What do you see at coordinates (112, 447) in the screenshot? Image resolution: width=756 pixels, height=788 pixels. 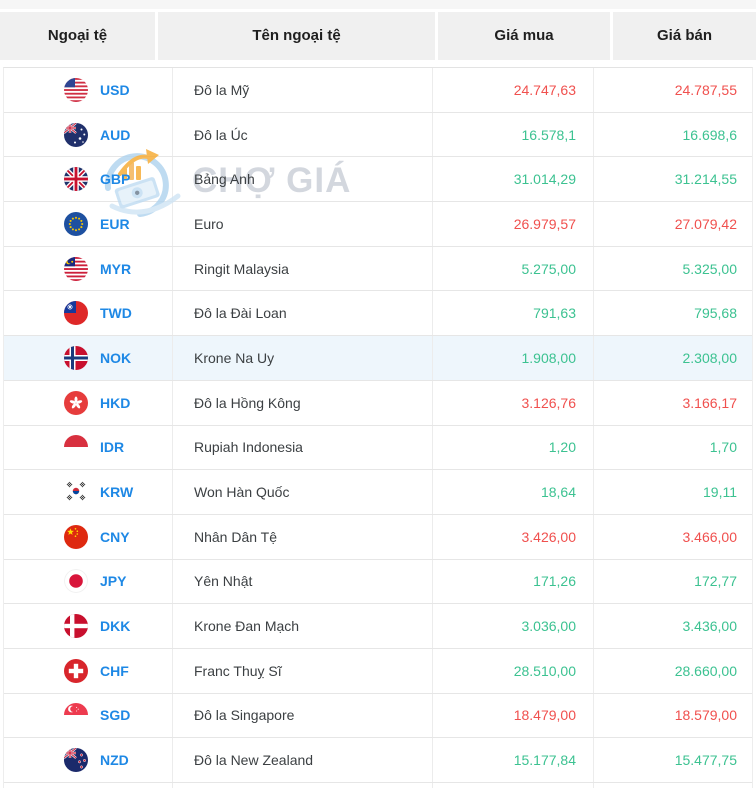 I see `currency-code-link: IDR` at bounding box center [112, 447].